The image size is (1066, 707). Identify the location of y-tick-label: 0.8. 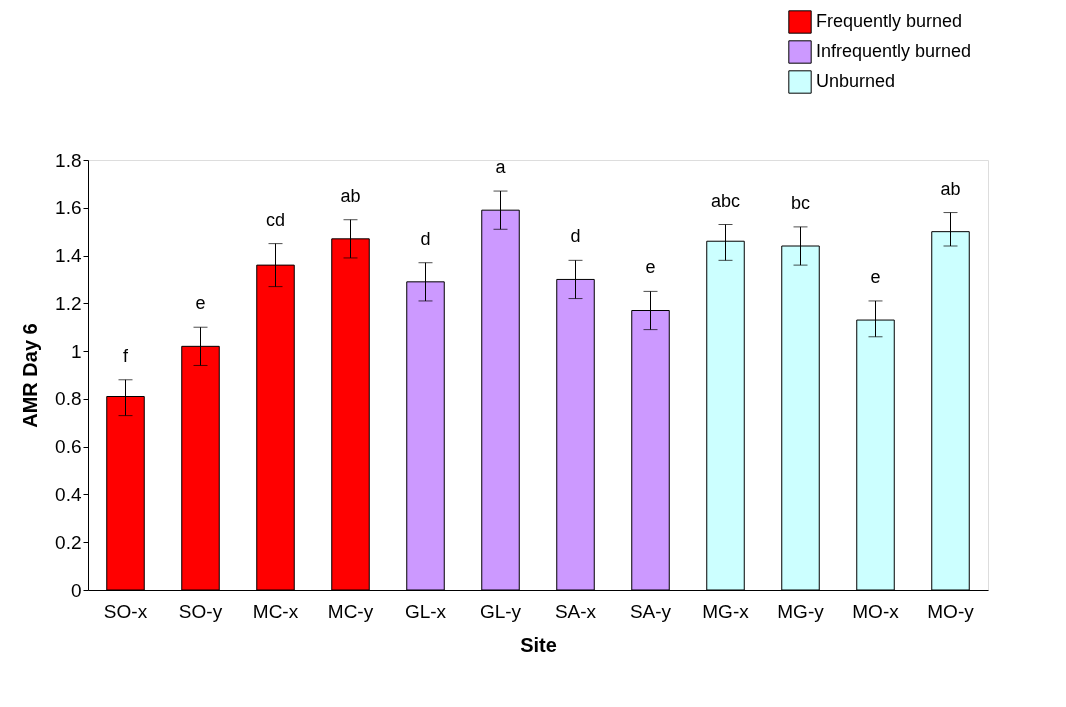
(68, 399).